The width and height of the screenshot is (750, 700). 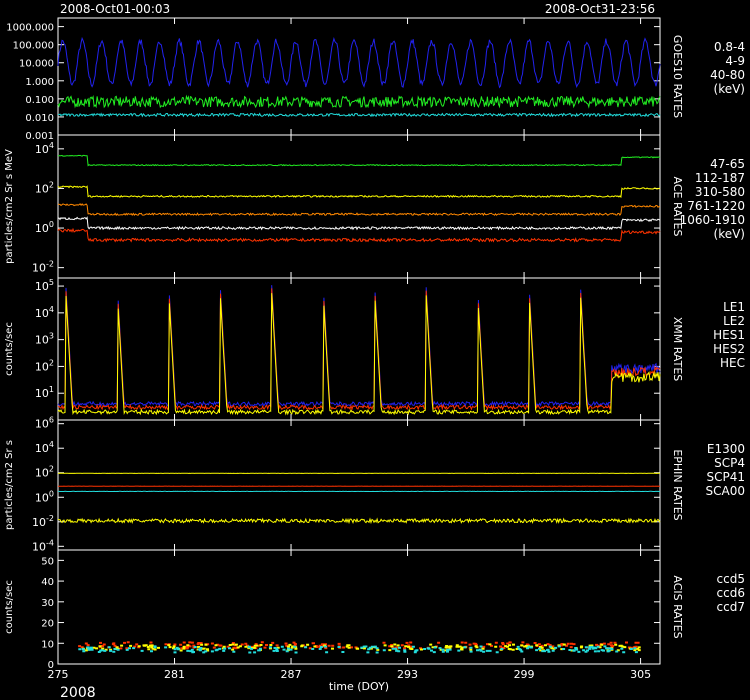 What do you see at coordinates (33, 46) in the screenshot?
I see `ytick-label-0-1: 100.000` at bounding box center [33, 46].